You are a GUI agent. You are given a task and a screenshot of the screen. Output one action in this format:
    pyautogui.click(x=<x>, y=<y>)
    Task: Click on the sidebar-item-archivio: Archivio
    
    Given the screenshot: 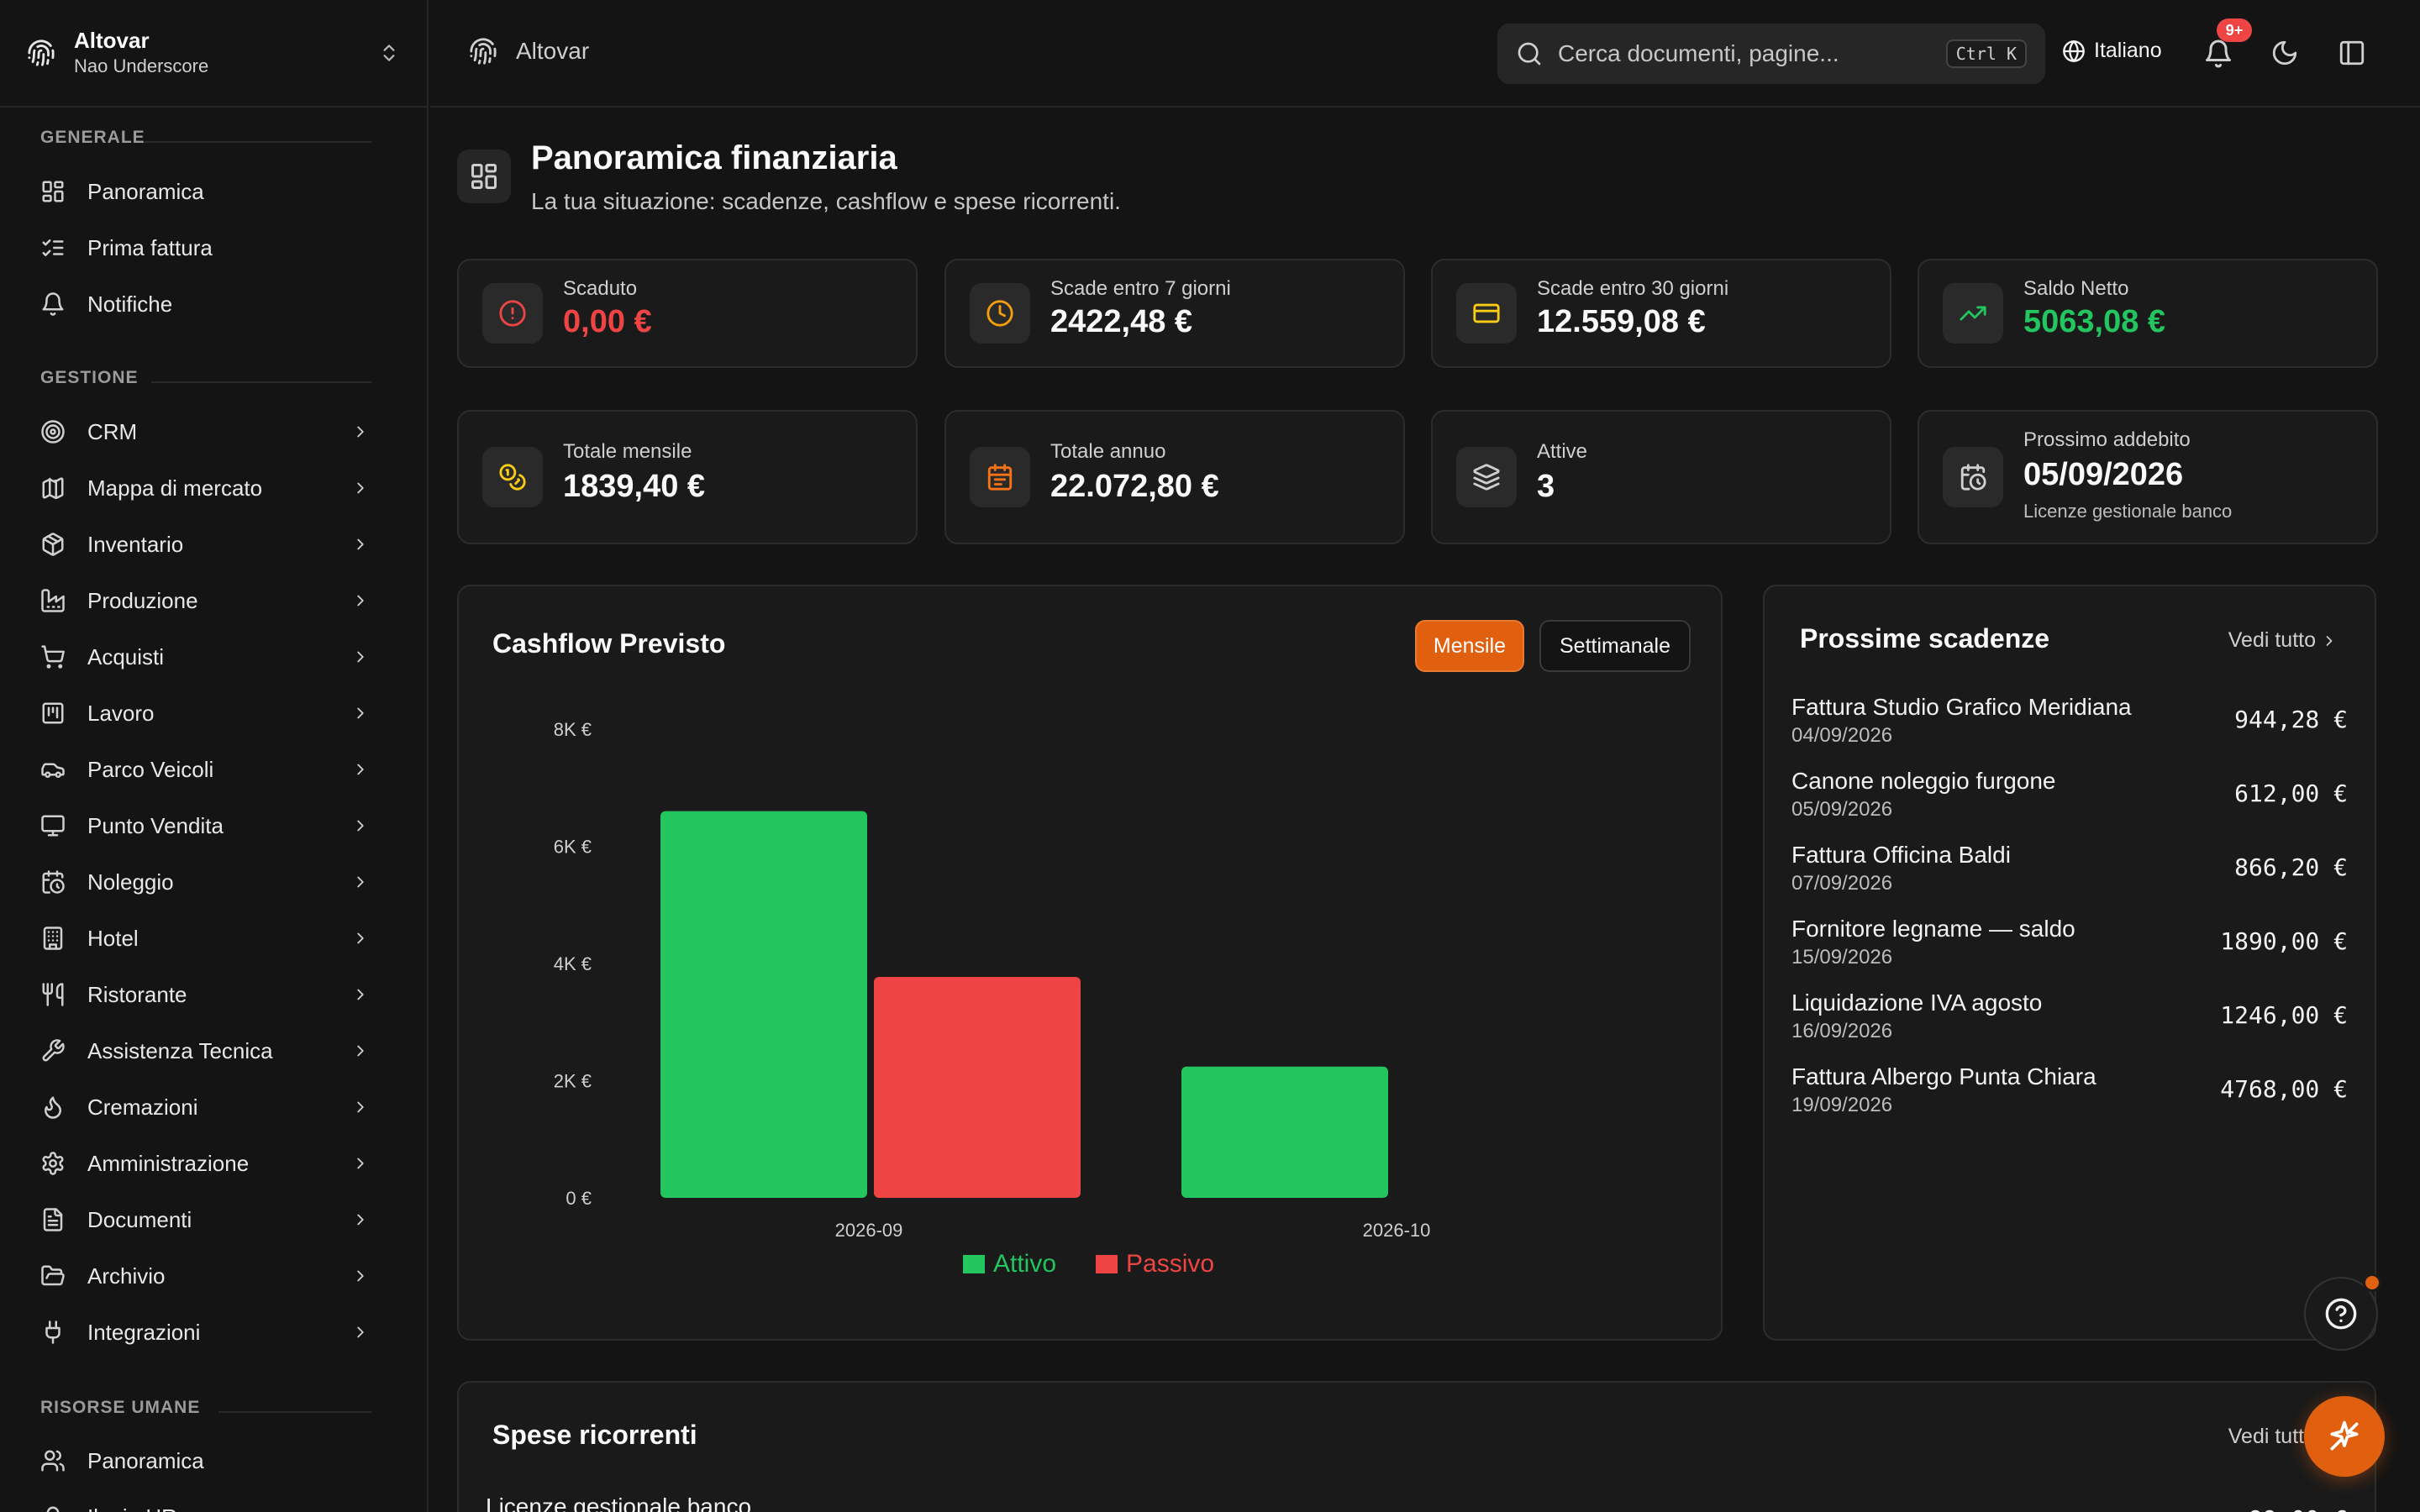 What is the action you would take?
    pyautogui.click(x=205, y=1276)
    